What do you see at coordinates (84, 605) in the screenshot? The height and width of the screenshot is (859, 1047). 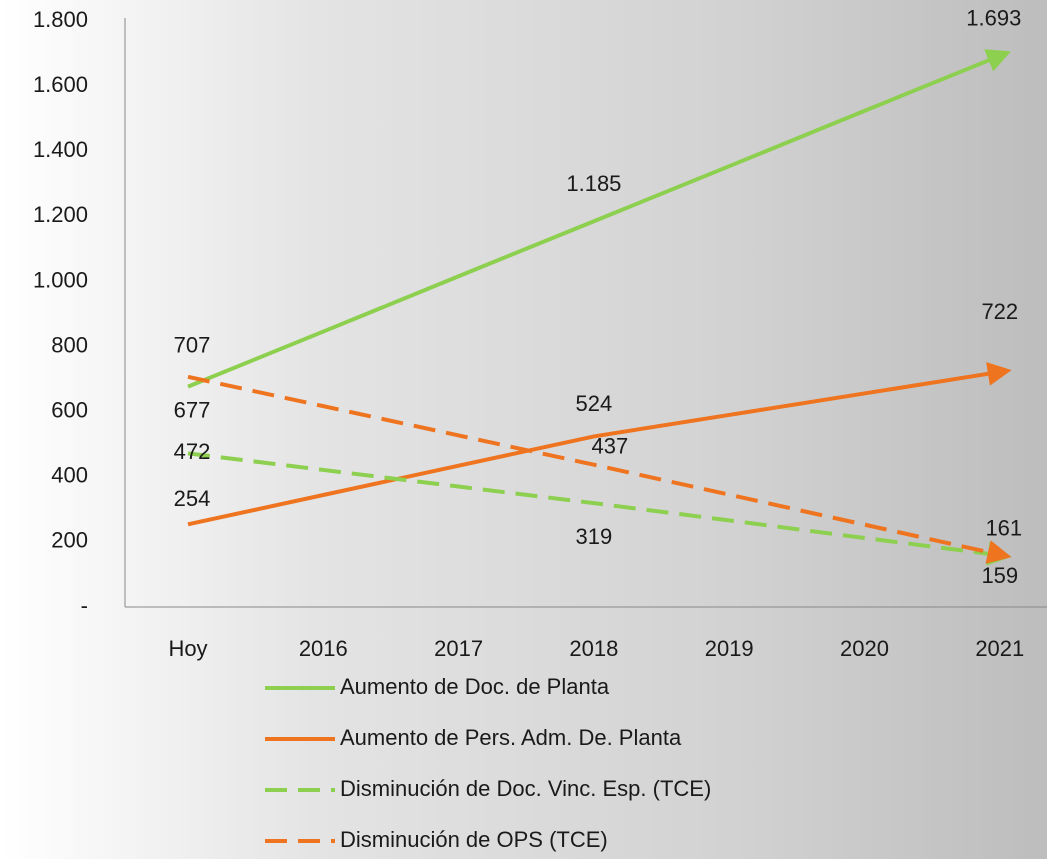 I see `y-tick-label: -` at bounding box center [84, 605].